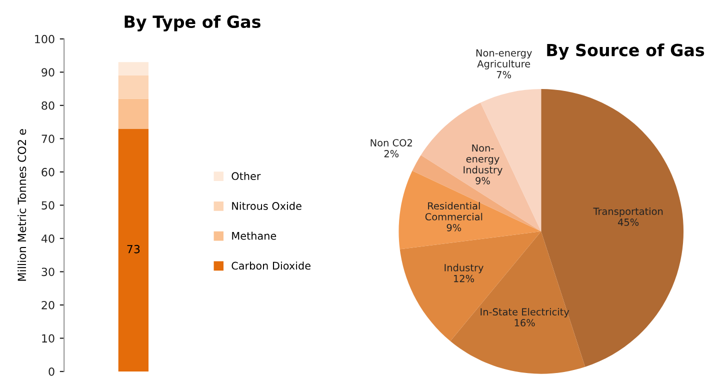  Describe the element at coordinates (464, 278) in the screenshot. I see `data-label: 12%` at that location.